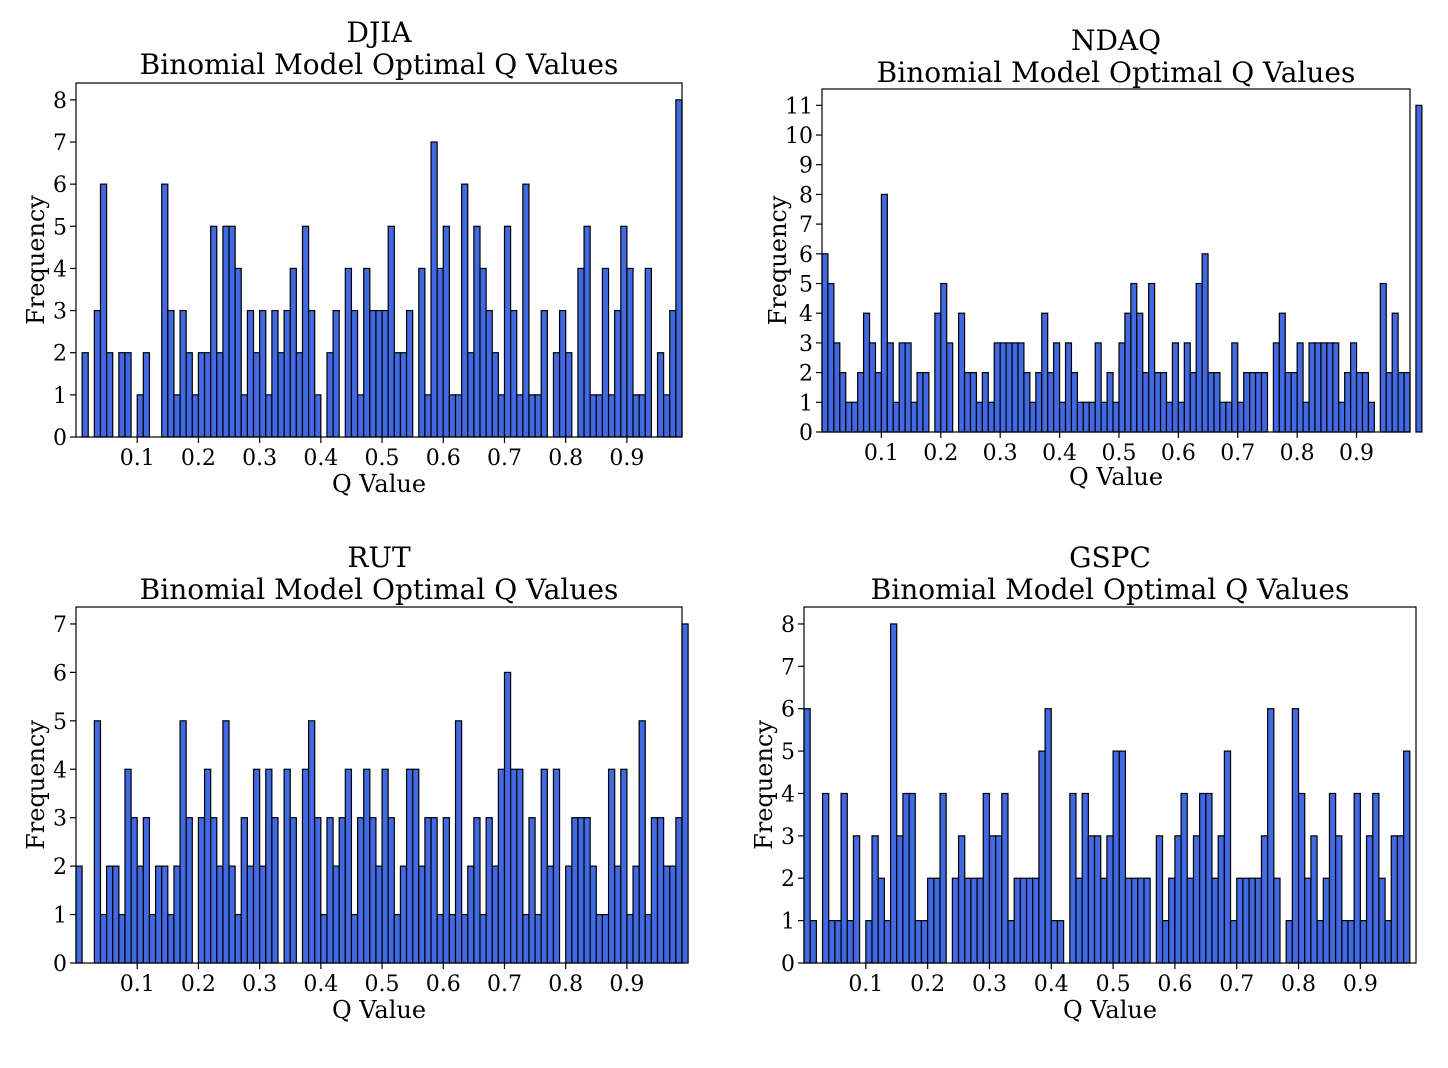  I want to click on y-tick-label: 6, so click(60, 673).